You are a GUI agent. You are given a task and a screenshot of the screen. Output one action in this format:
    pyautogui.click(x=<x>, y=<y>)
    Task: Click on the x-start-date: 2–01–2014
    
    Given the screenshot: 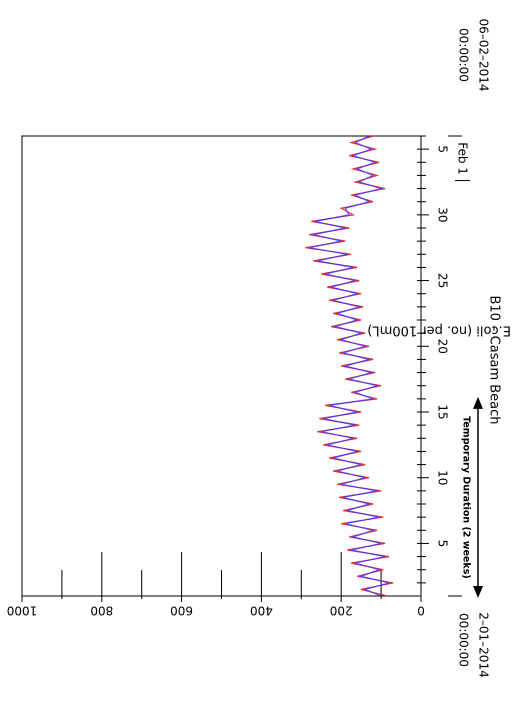 What is the action you would take?
    pyautogui.click(x=484, y=644)
    